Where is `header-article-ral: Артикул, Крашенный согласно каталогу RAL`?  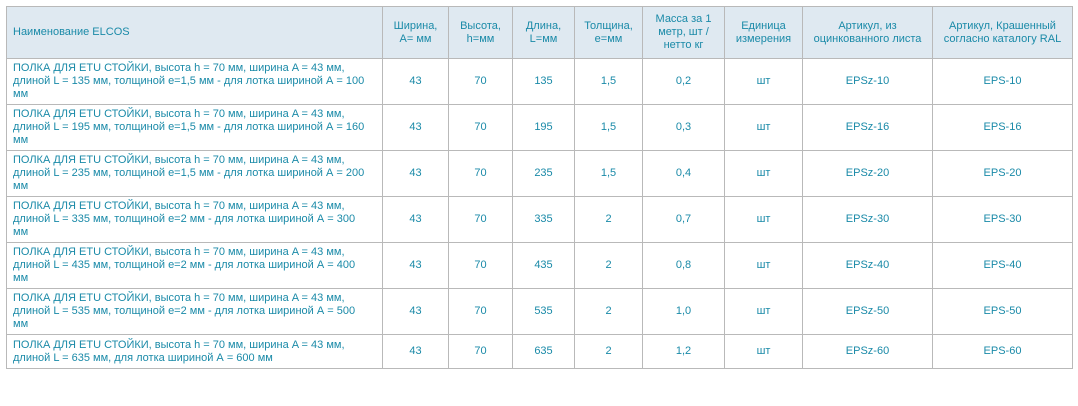
header-article-ral: Артикул, Крашенный согласно каталогу RAL is located at coordinates (1002, 32).